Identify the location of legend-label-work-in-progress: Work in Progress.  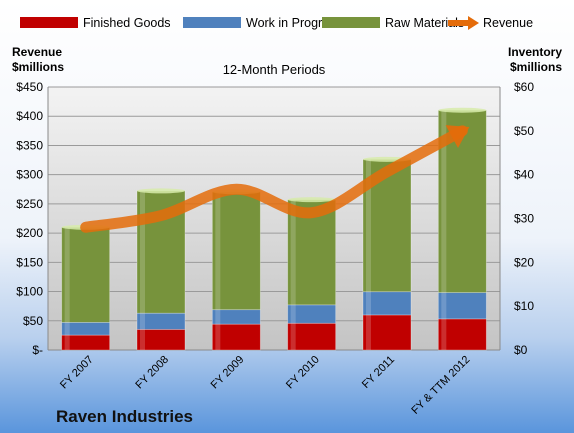
(294, 23).